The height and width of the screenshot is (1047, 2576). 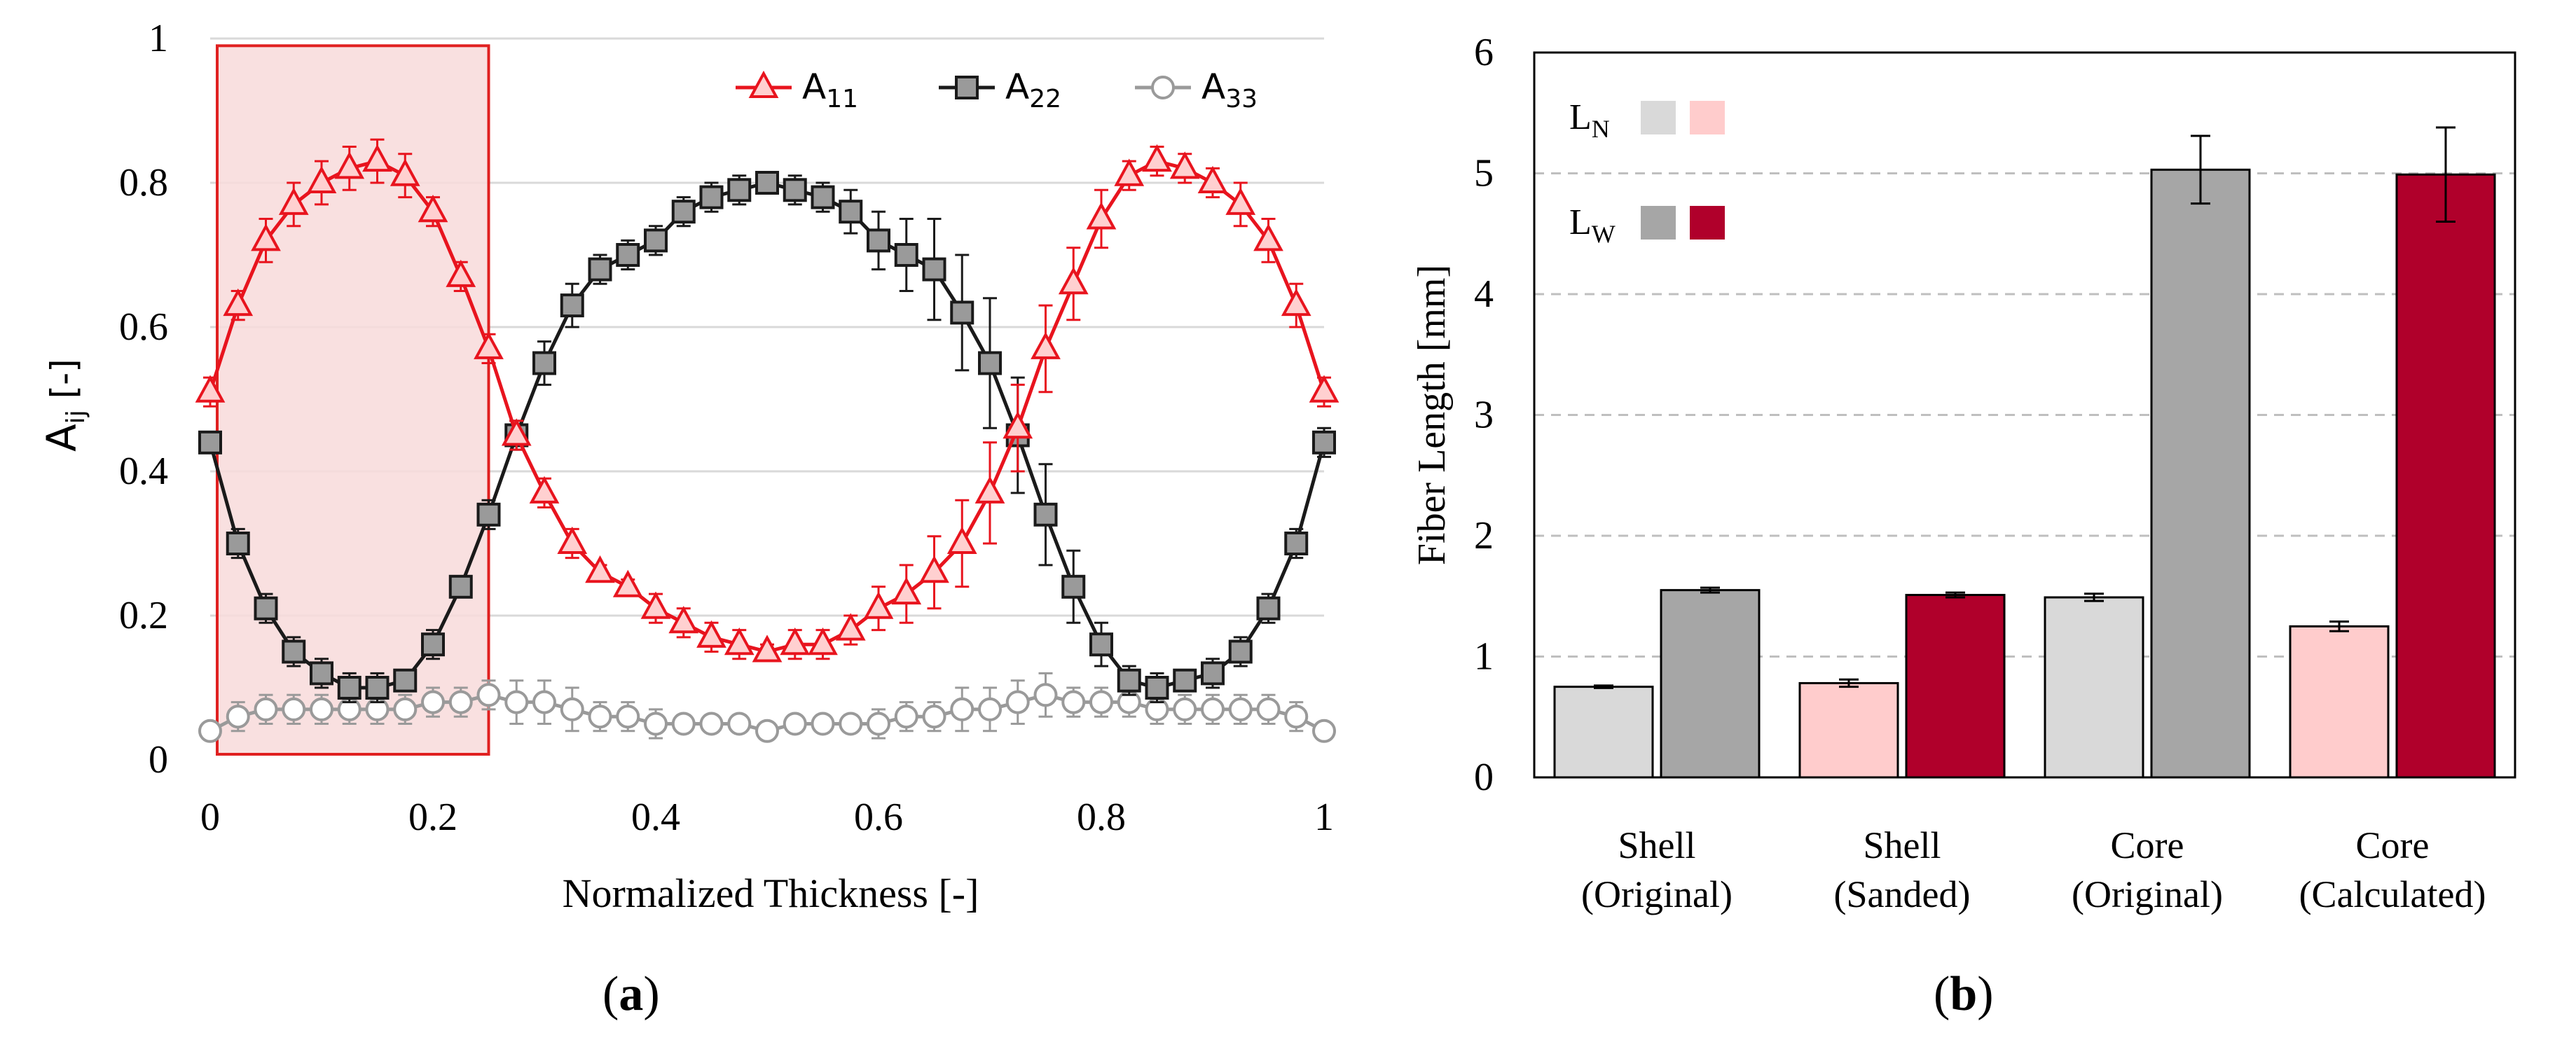 What do you see at coordinates (1017, 87) in the screenshot?
I see `legend-label-22-main: A` at bounding box center [1017, 87].